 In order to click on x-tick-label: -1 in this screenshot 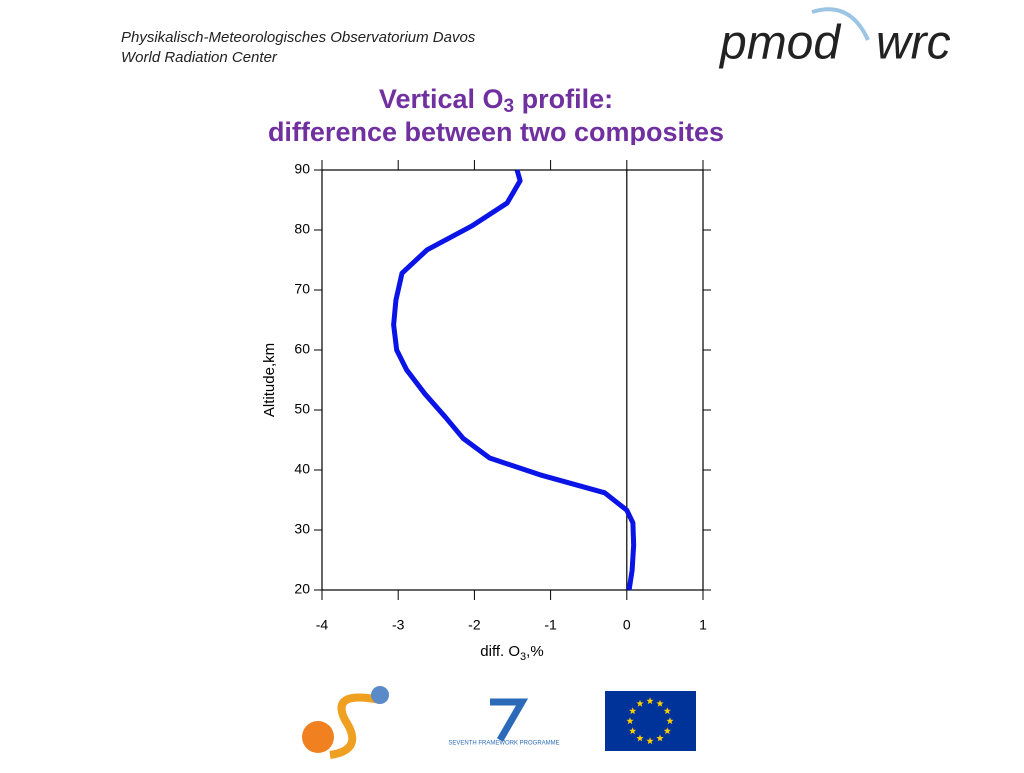, I will do `click(550, 625)`.